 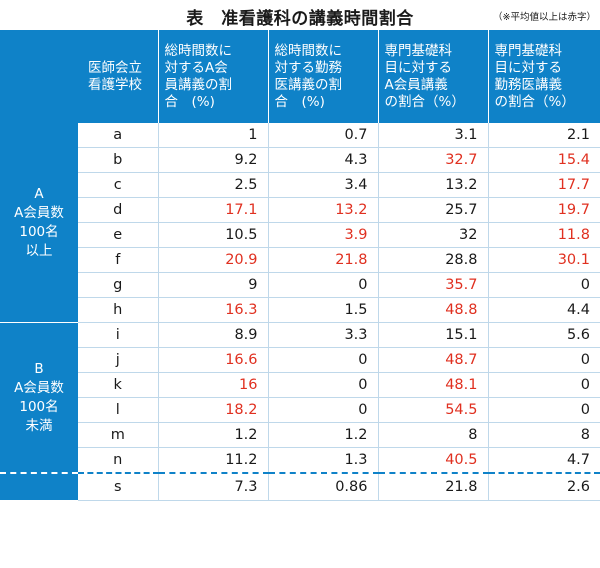 What do you see at coordinates (196, 67) in the screenshot?
I see `header-line: 対するA会` at bounding box center [196, 67].